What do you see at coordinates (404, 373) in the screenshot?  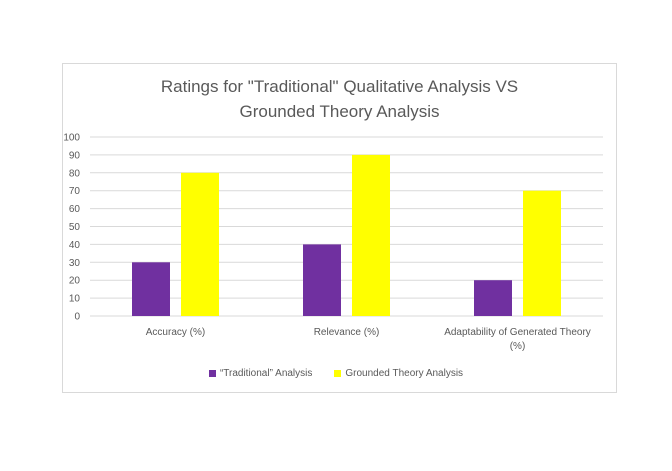 I see `legend-label: Grounded Theory Analysis` at bounding box center [404, 373].